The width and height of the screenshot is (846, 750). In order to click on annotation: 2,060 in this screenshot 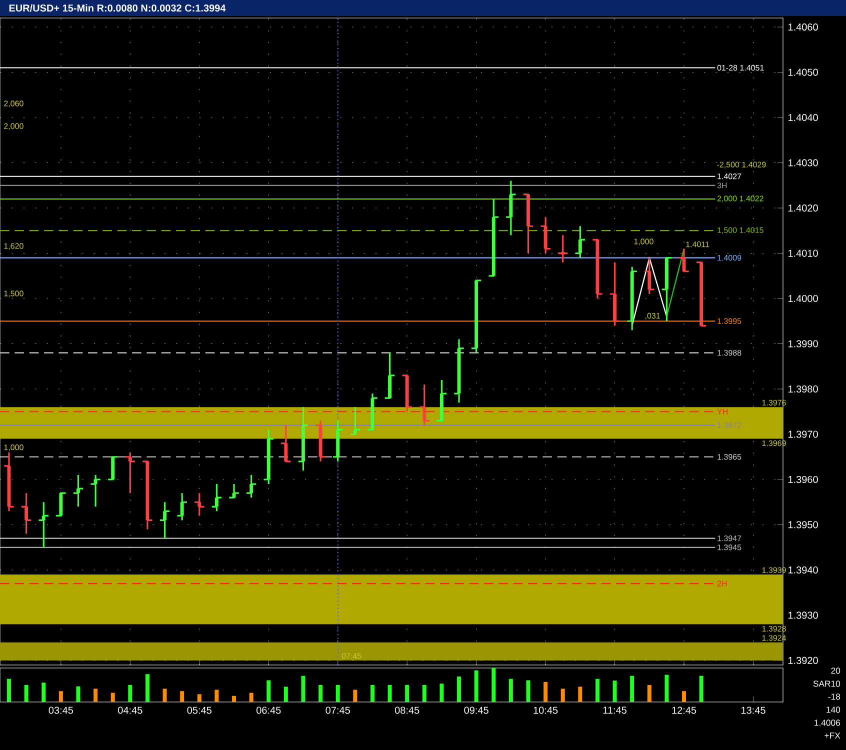, I will do `click(14, 104)`.